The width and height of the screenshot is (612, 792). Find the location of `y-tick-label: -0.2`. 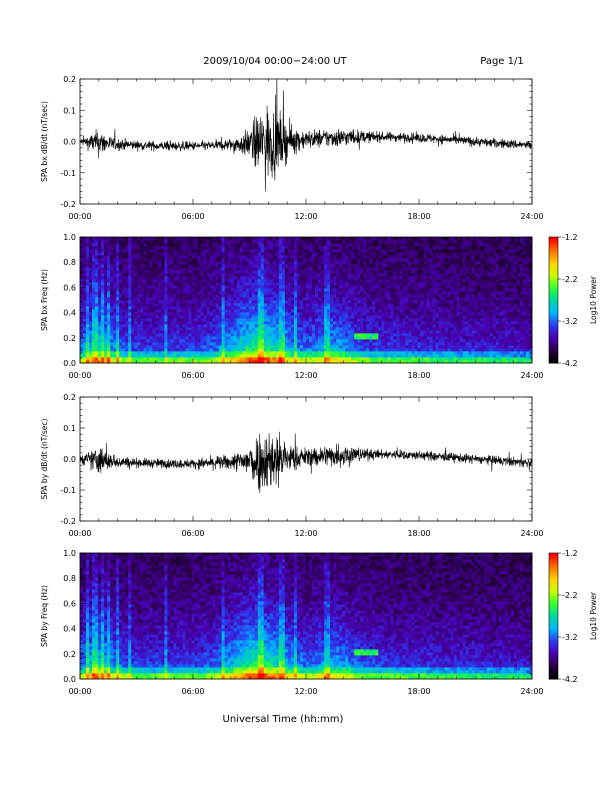

y-tick-label: -0.2 is located at coordinates (68, 204).